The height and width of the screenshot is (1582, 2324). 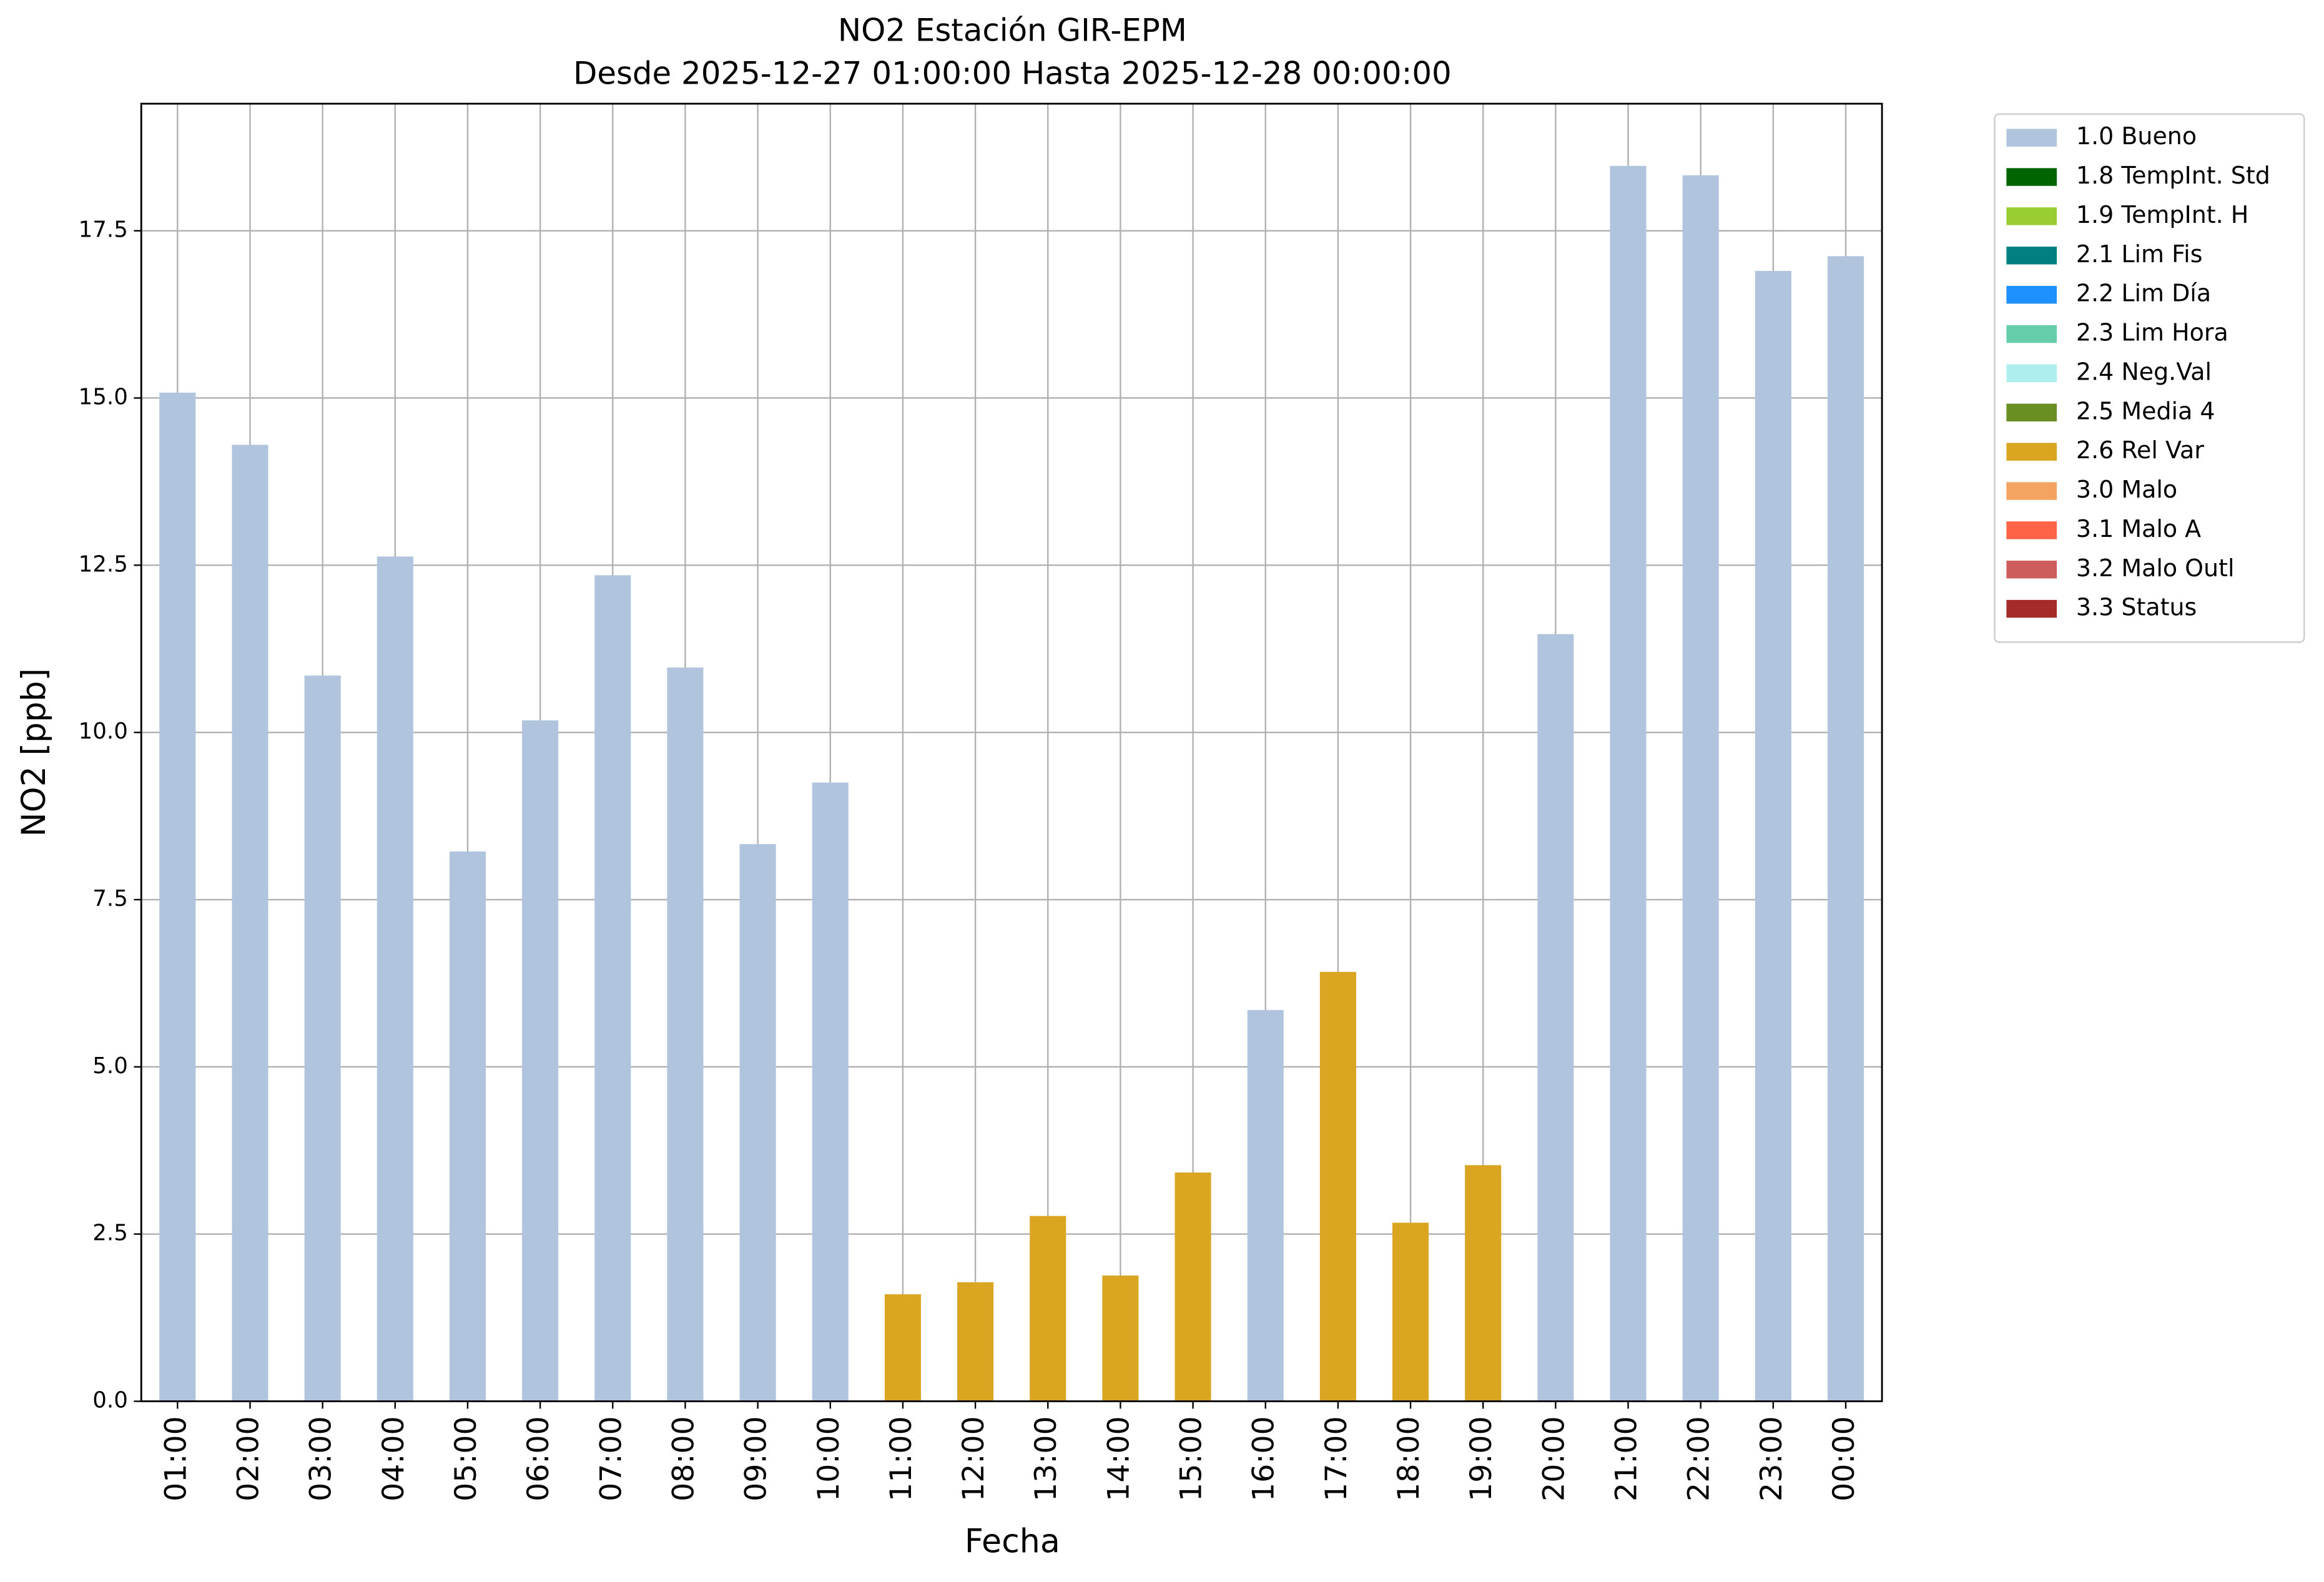 What do you see at coordinates (1046, 1458) in the screenshot?
I see `x-tick-label: 13:00` at bounding box center [1046, 1458].